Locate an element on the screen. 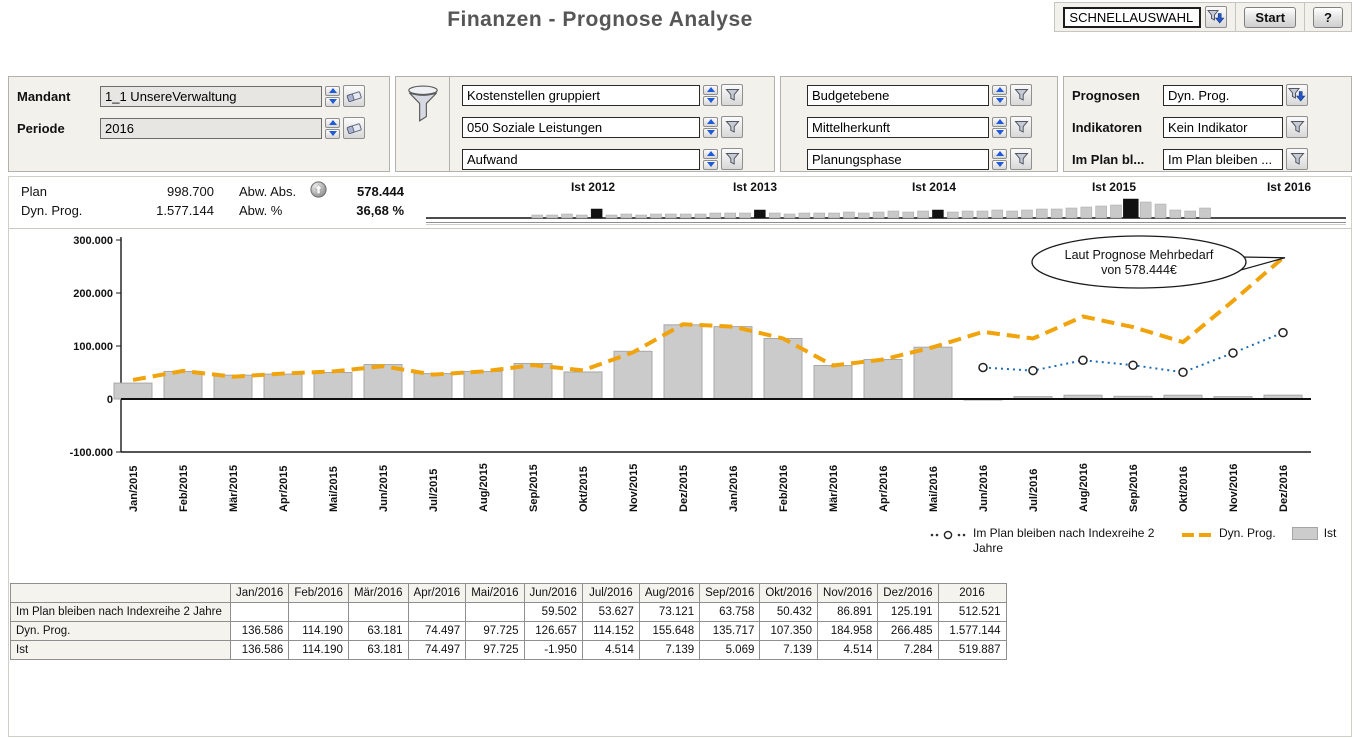 Image resolution: width=1360 pixels, height=738 pixels. svg-text: Mai/2015 is located at coordinates (334, 489).